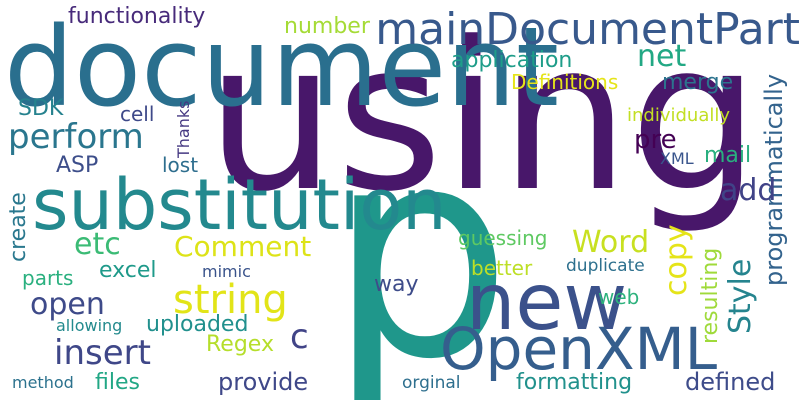 The height and width of the screenshot is (400, 800). I want to click on word-way: way, so click(396, 284).